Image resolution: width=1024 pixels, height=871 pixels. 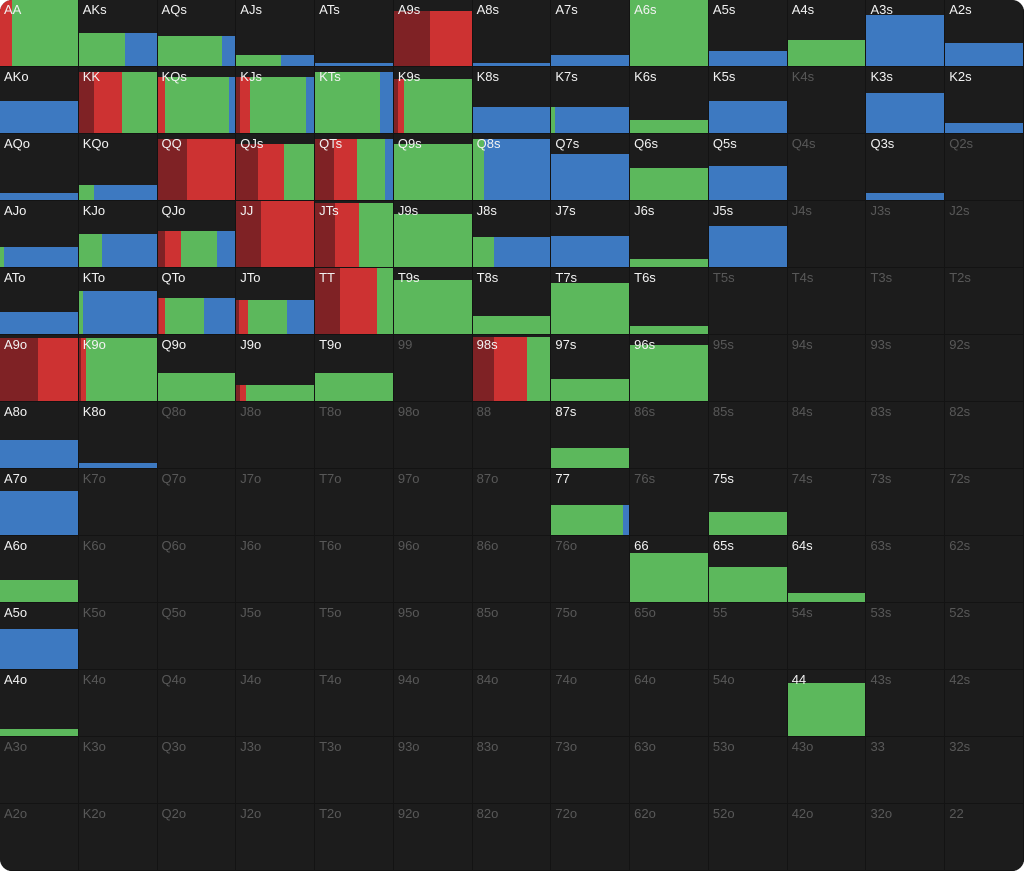 What do you see at coordinates (669, 435) in the screenshot?
I see `hand-cell: 86s` at bounding box center [669, 435].